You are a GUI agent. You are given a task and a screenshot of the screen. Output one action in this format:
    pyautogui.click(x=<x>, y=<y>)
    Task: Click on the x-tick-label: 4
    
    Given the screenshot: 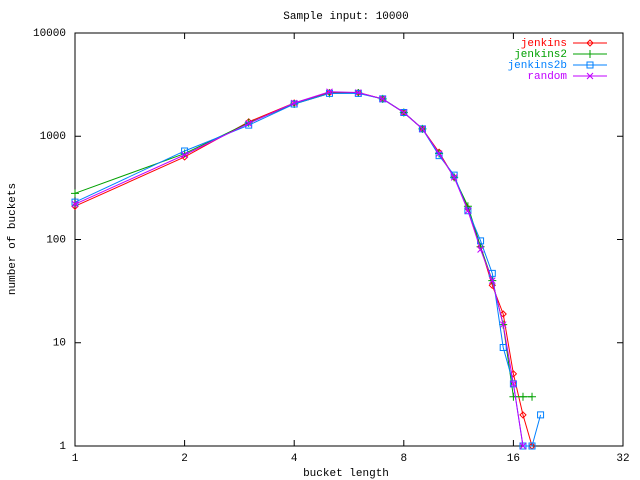 What is the action you would take?
    pyautogui.click(x=294, y=459)
    